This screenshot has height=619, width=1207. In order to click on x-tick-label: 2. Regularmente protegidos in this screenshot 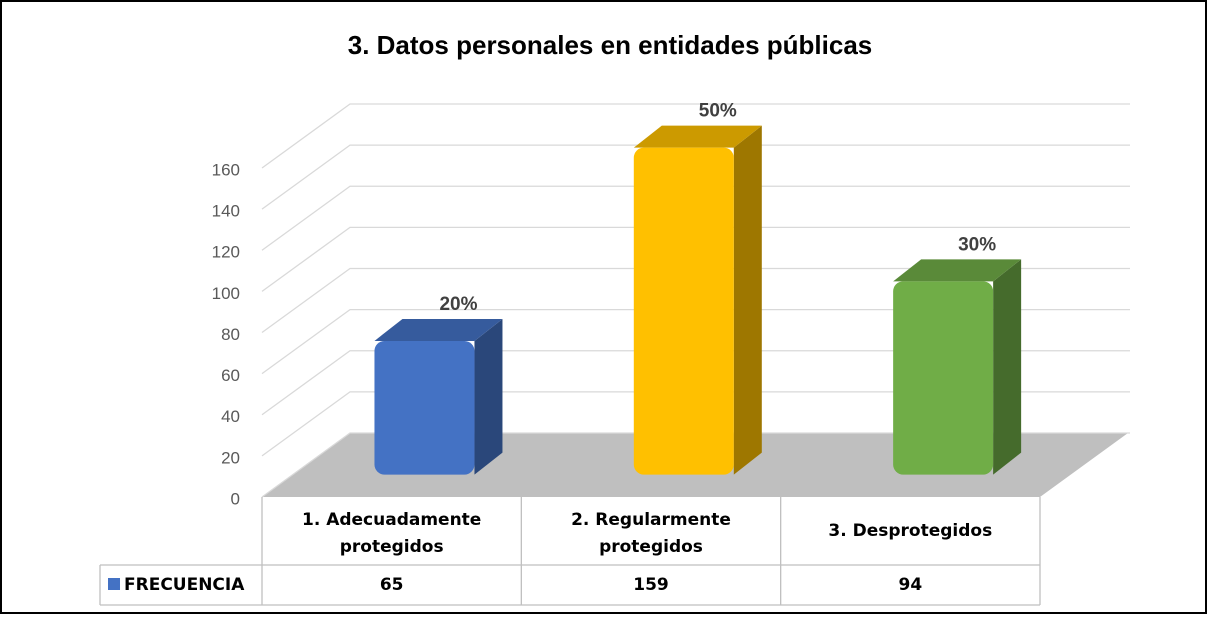, I will do `click(651, 533)`.